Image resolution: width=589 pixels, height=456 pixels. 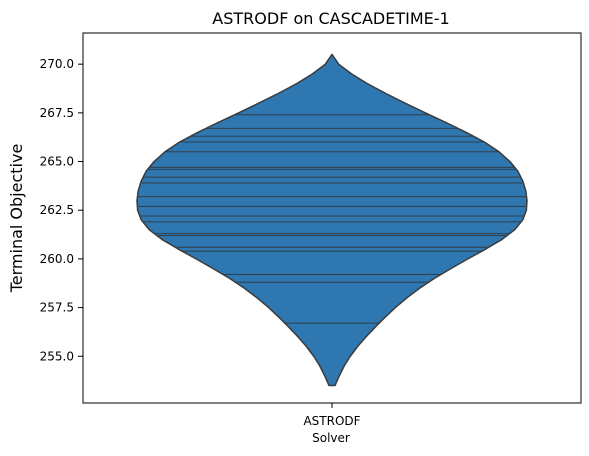 I want to click on y-tick-label: 260.0, so click(x=57, y=259).